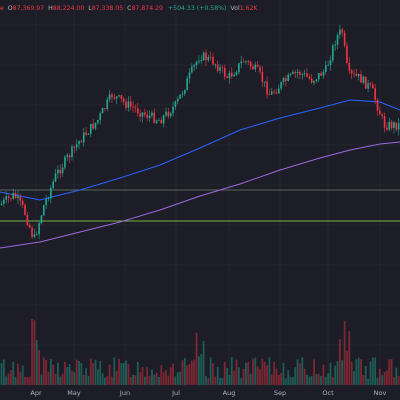 The width and height of the screenshot is (400, 400). Describe the element at coordinates (200, 392) in the screenshot. I see `time-axis: Apr May Jun Jul Aug Sep Oct Nov` at that location.